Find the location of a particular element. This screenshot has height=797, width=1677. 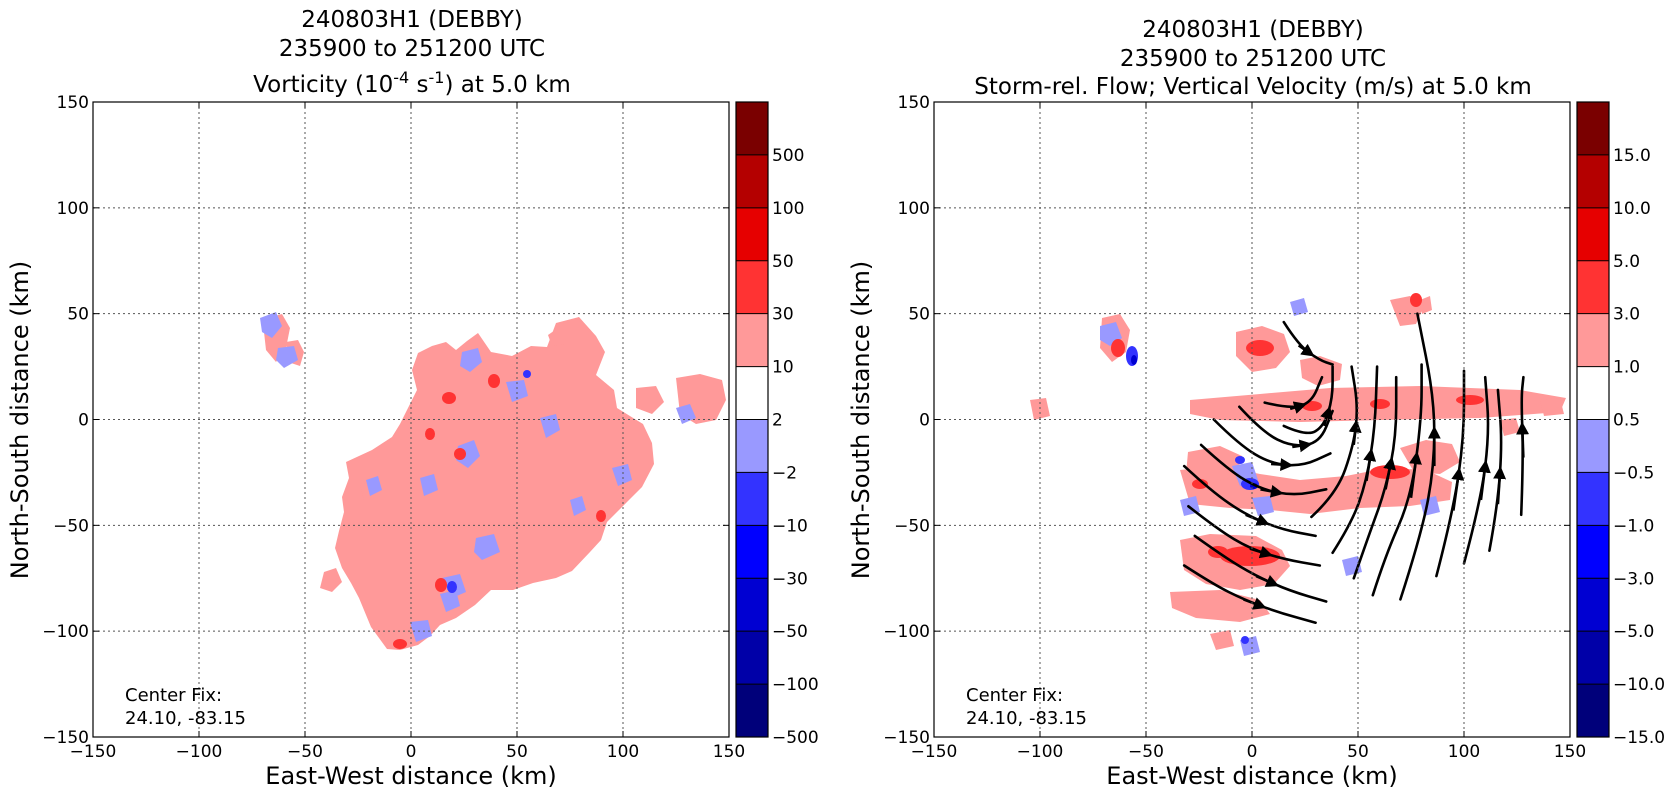

colorbar-tick-label: 50 is located at coordinates (783, 262).